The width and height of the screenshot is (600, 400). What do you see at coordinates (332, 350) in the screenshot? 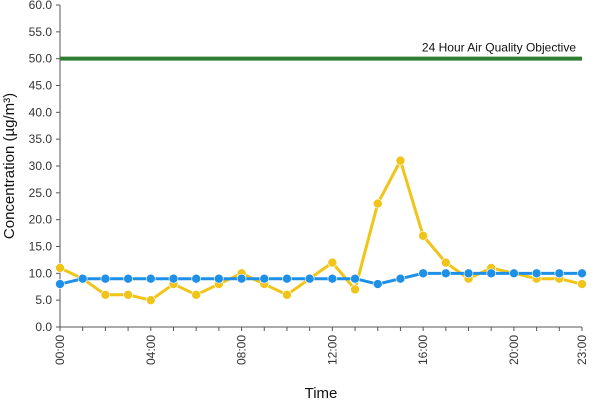
I see `x-tick-label: 12:00` at bounding box center [332, 350].